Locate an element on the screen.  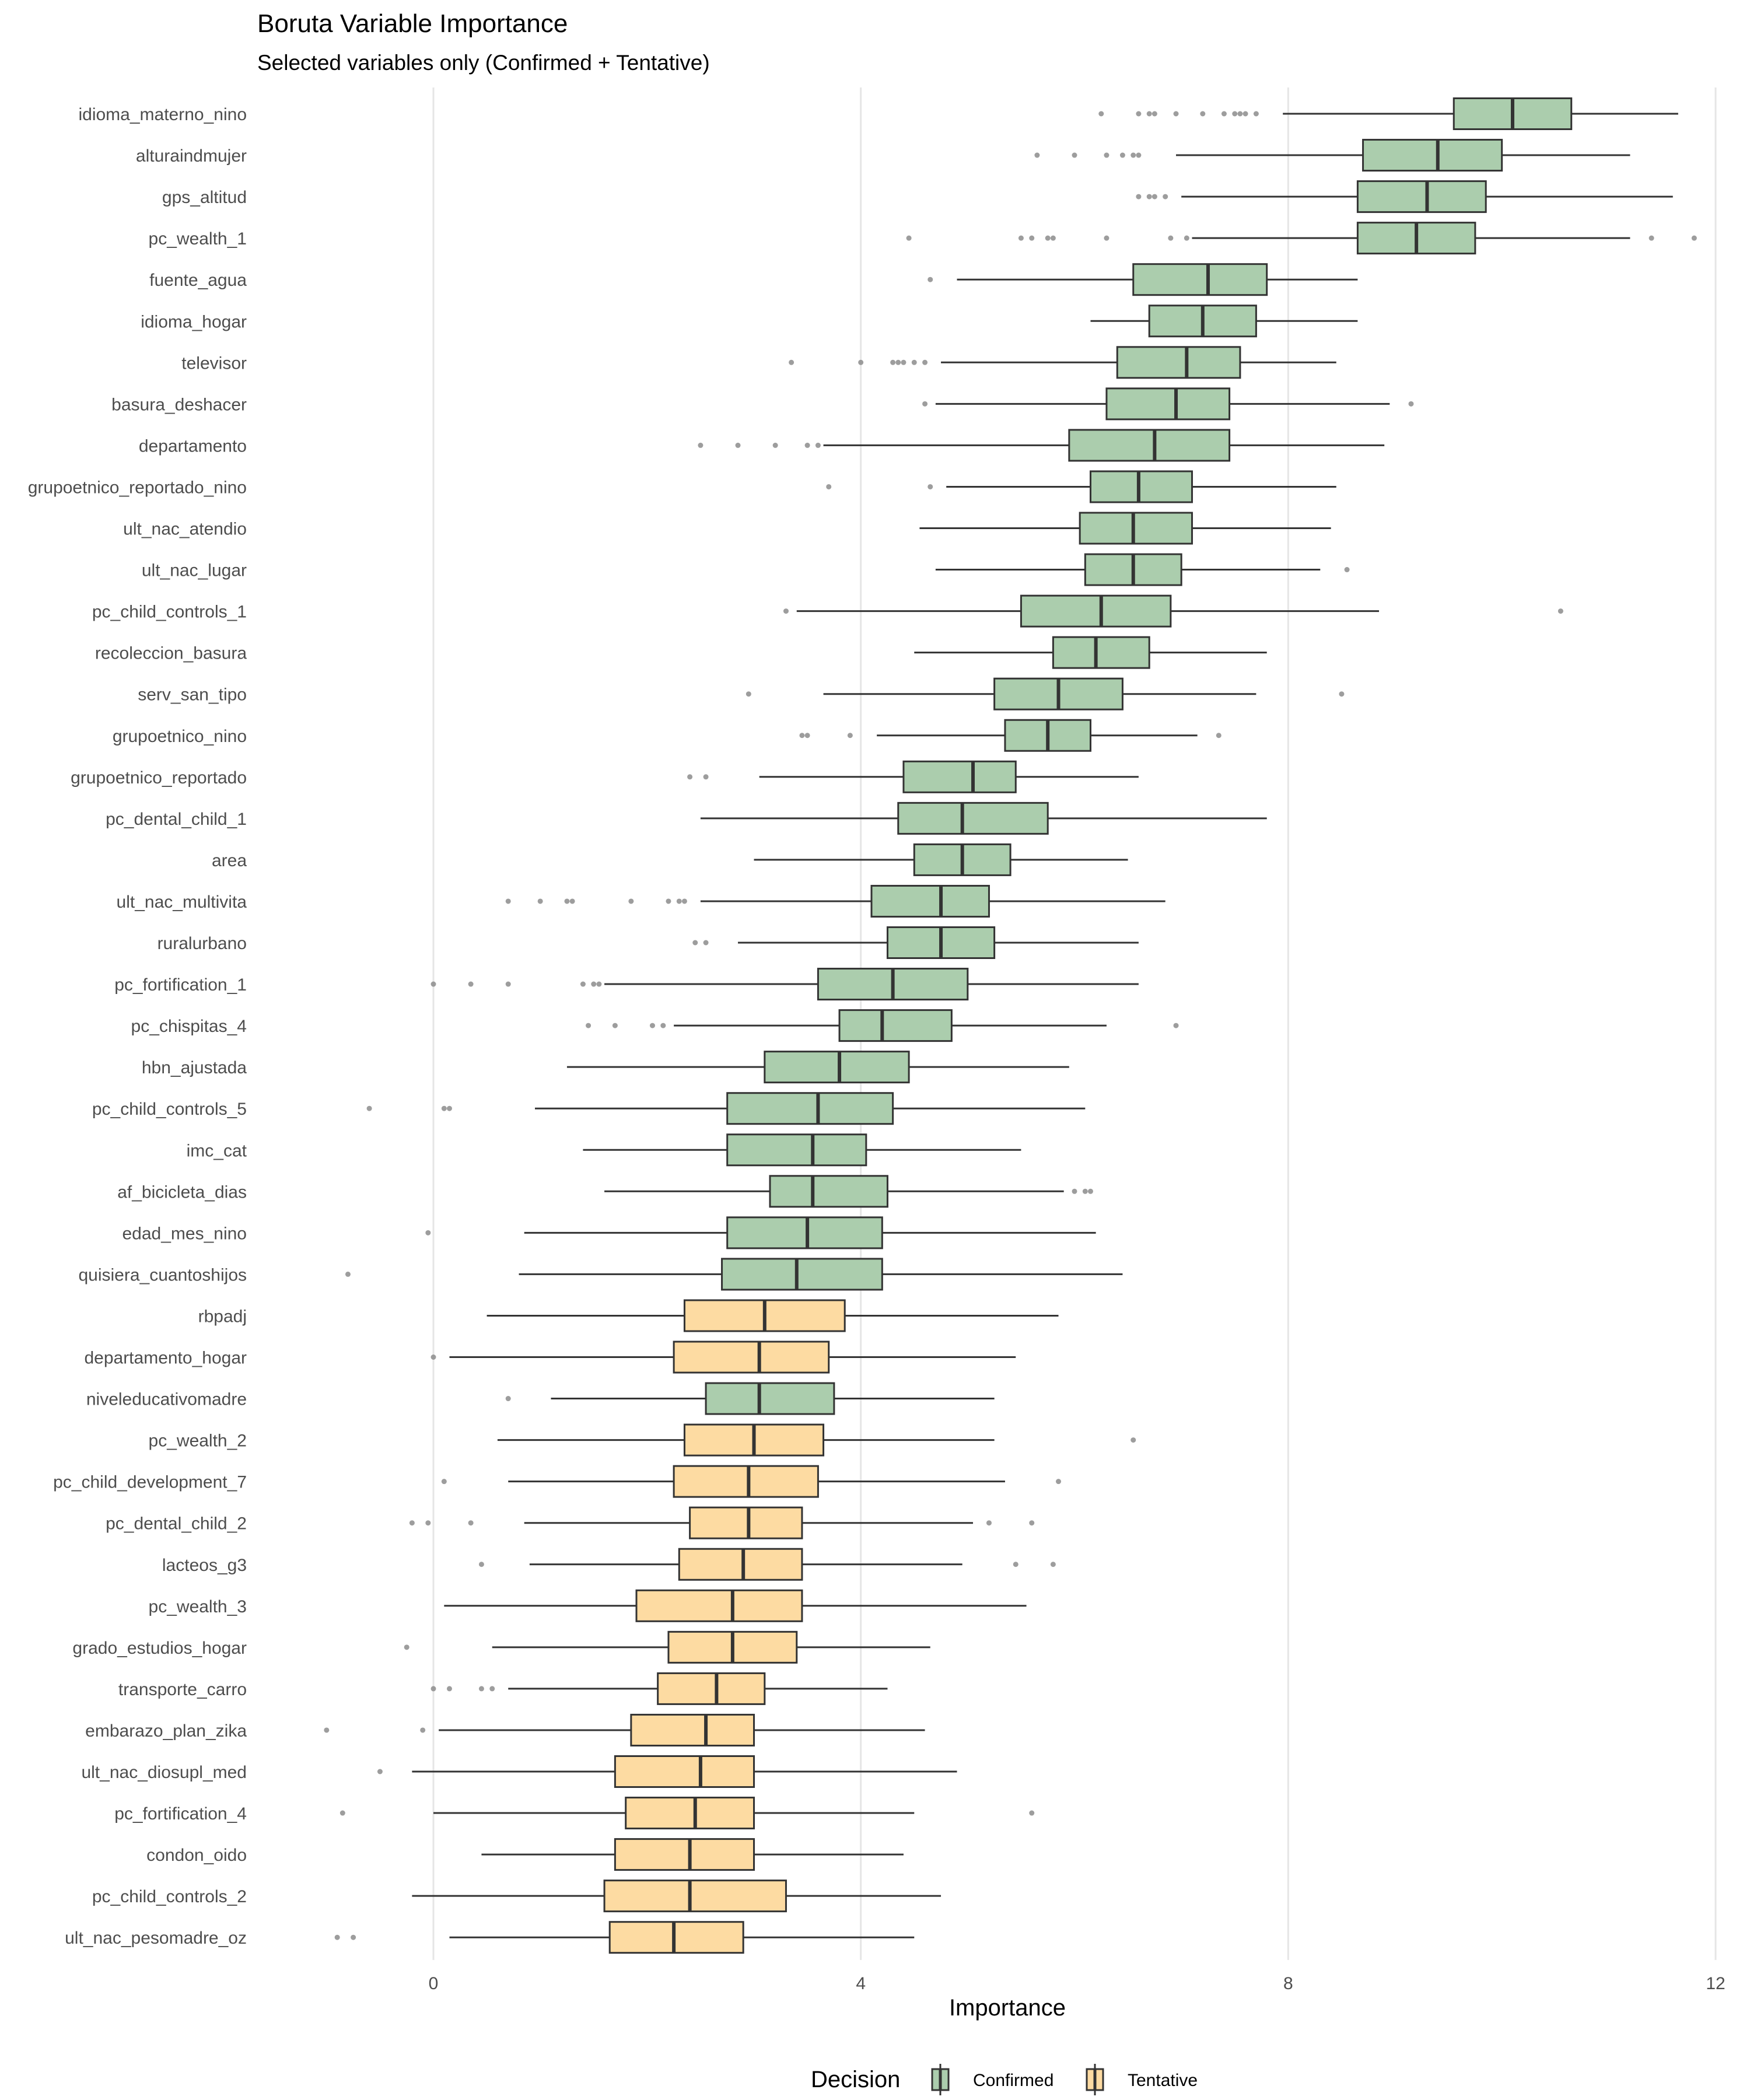
y-axis-label: grado_estudios_hogar is located at coordinates (159, 1648).